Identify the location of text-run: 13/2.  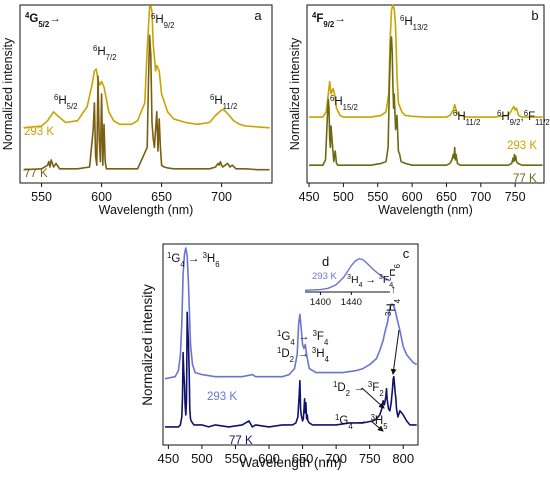
(420, 27).